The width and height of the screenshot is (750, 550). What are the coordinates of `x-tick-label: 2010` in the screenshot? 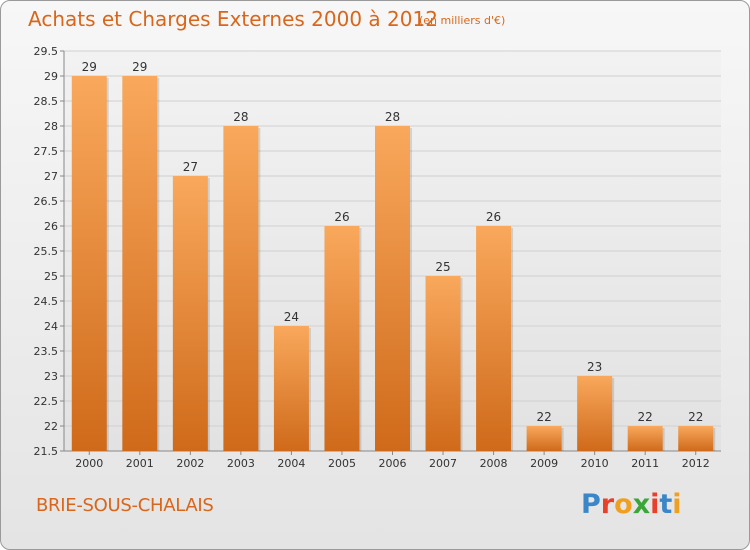 It's located at (595, 463).